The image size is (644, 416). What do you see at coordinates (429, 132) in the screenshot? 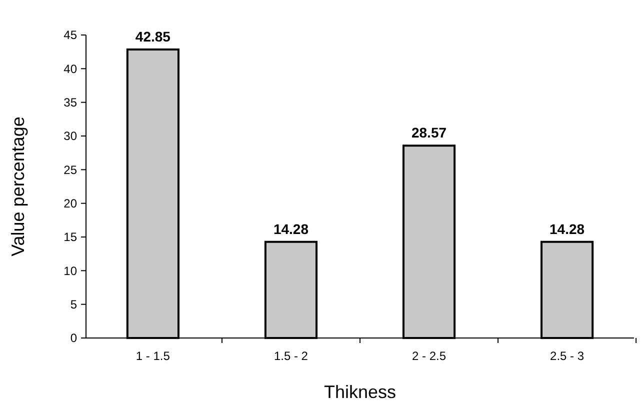
I see `data-label: 28.57` at bounding box center [429, 132].